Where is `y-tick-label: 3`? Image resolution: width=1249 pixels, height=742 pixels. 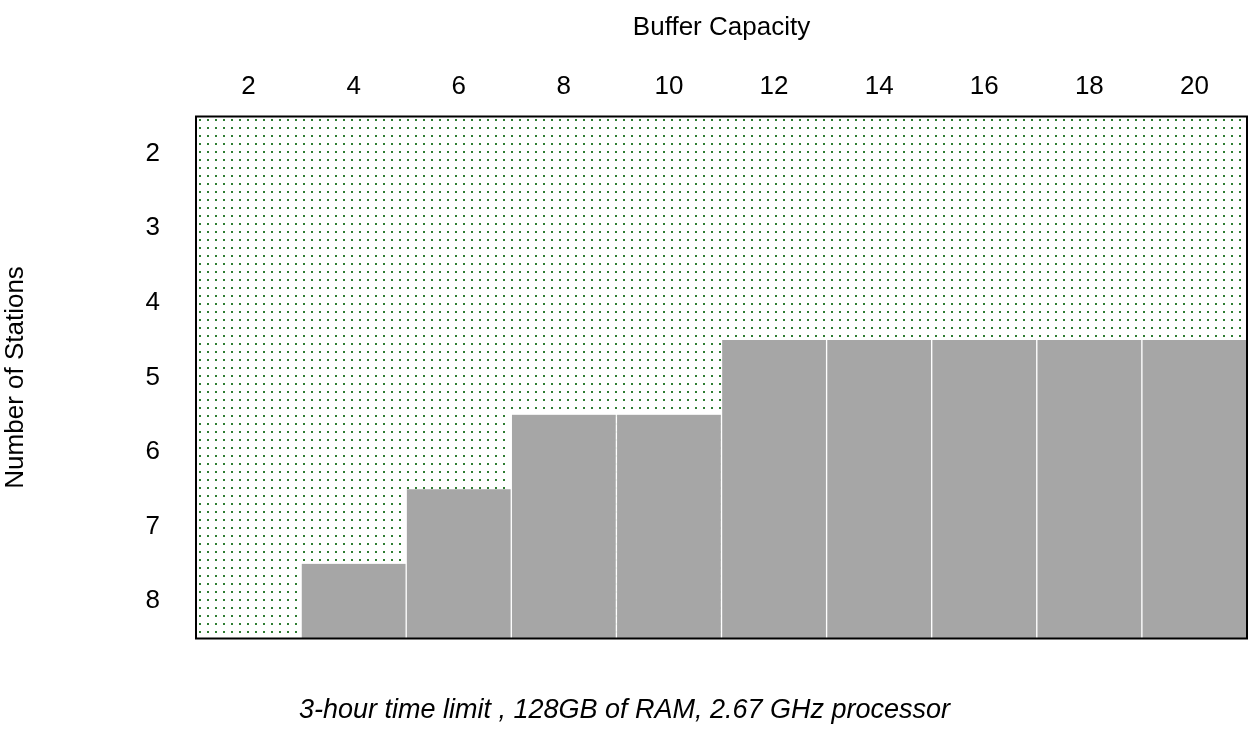
y-tick-label: 3 is located at coordinates (152, 226).